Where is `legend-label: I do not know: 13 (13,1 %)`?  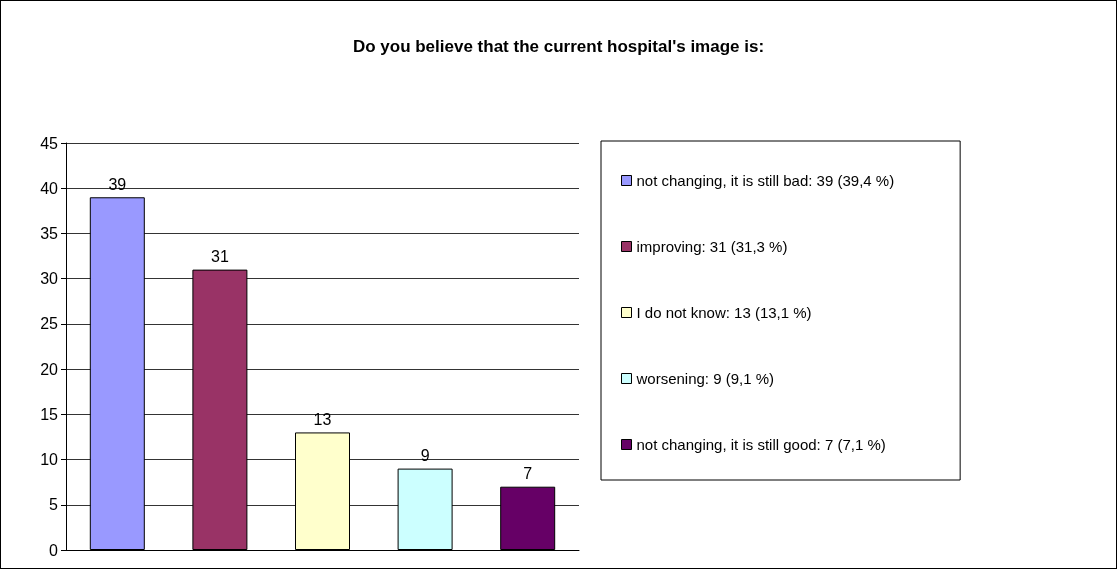 legend-label: I do not know: 13 (13,1 %) is located at coordinates (724, 312).